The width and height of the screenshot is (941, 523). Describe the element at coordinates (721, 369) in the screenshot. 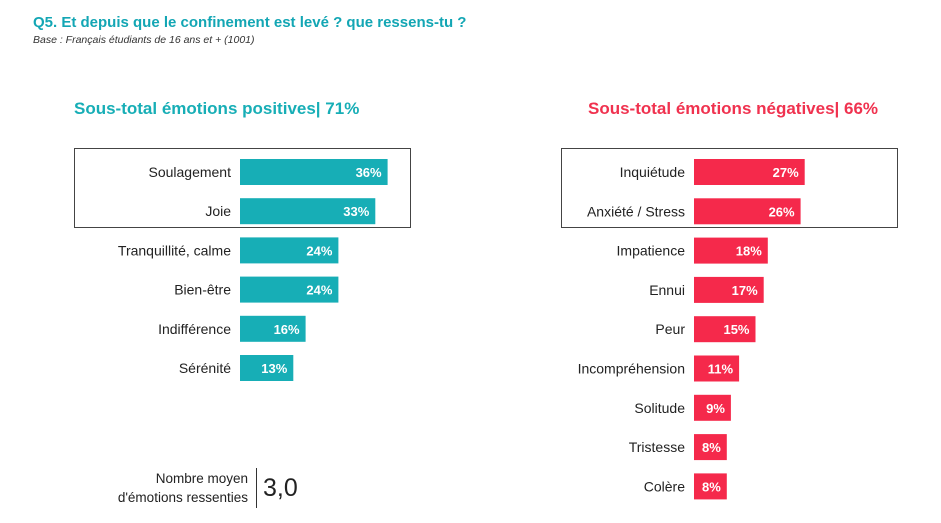

I see `negative-value-label: 11%` at that location.